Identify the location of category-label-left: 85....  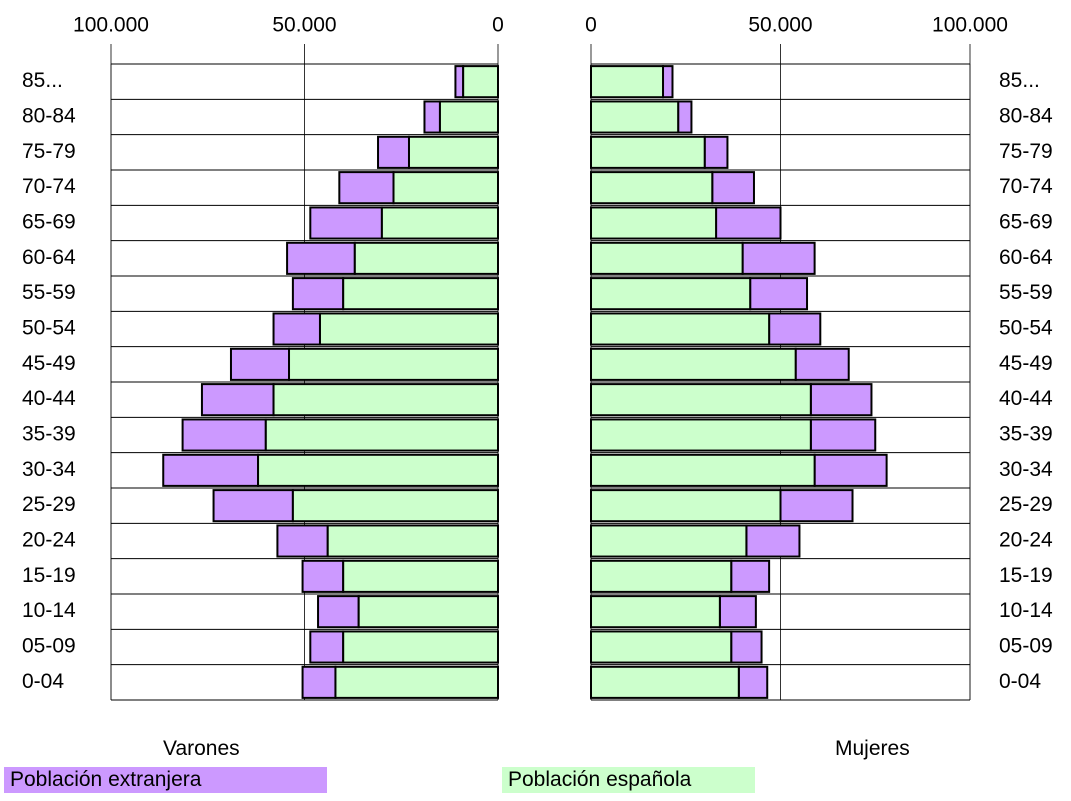
(42, 80).